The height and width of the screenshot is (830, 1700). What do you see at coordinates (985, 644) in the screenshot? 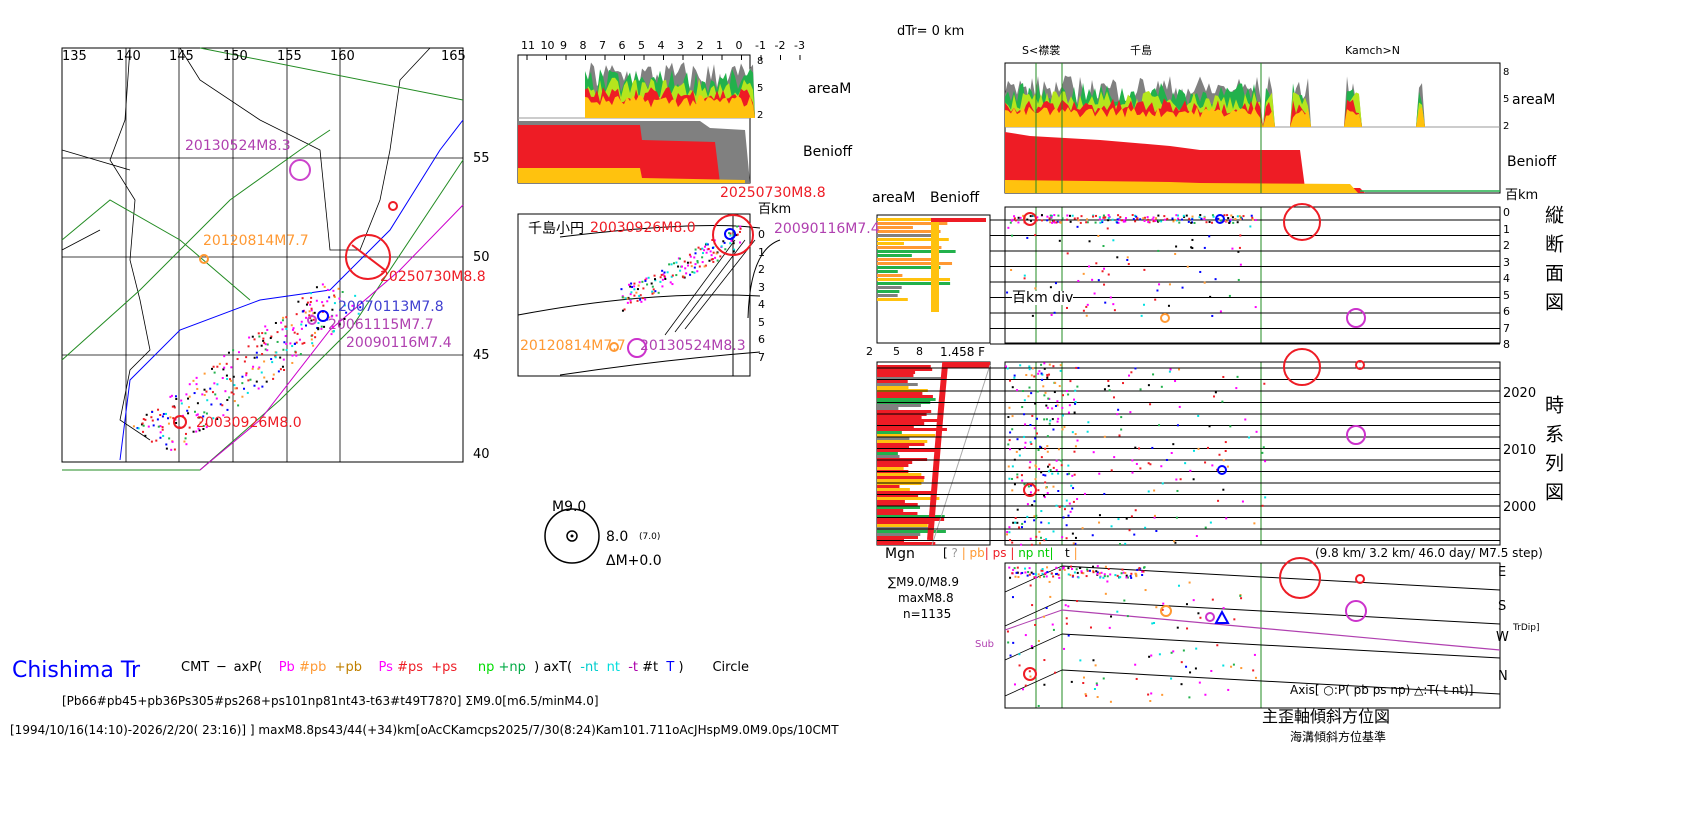
I see `sub-label: Sub` at bounding box center [985, 644].